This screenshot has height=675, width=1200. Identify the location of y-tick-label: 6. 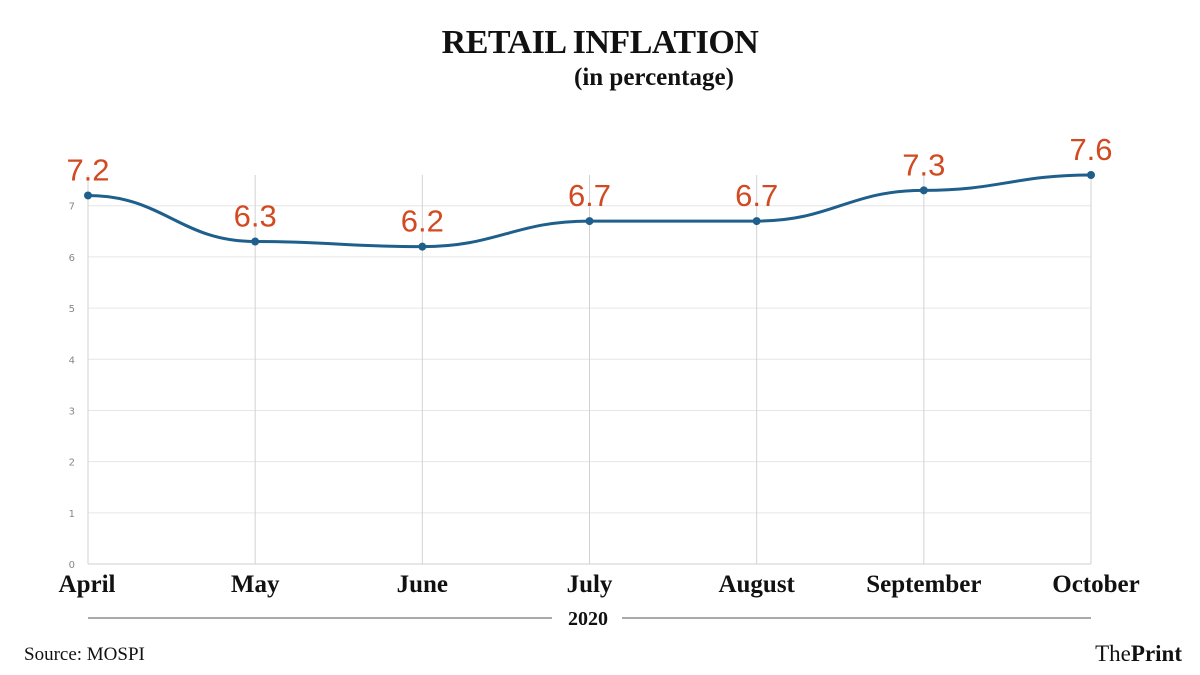
(72, 258).